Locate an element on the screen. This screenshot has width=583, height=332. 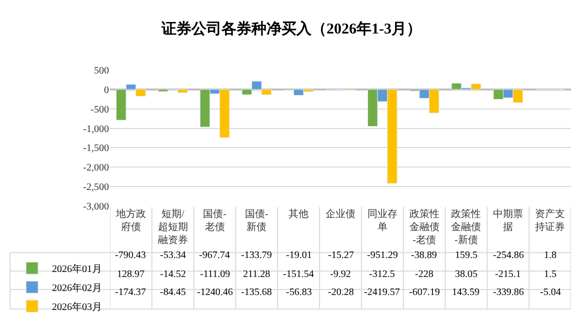
data-label: -53.34 is located at coordinates (173, 255).